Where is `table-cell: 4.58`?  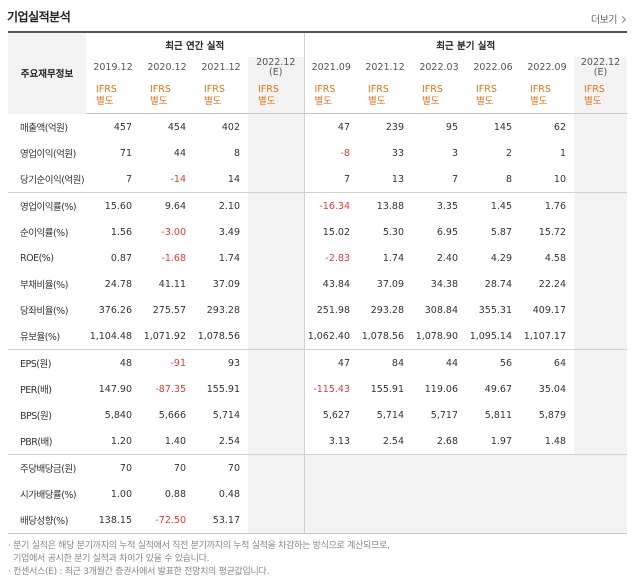
table-cell: 4.58 is located at coordinates (555, 258).